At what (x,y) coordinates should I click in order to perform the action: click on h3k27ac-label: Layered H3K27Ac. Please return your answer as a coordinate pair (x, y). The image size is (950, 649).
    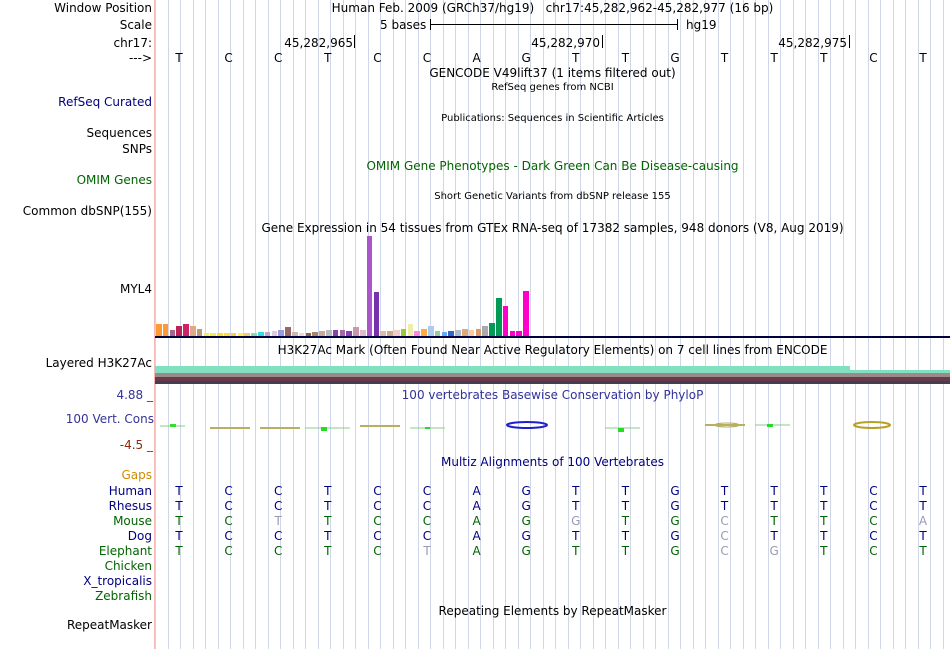
    Looking at the image, I should click on (98, 363).